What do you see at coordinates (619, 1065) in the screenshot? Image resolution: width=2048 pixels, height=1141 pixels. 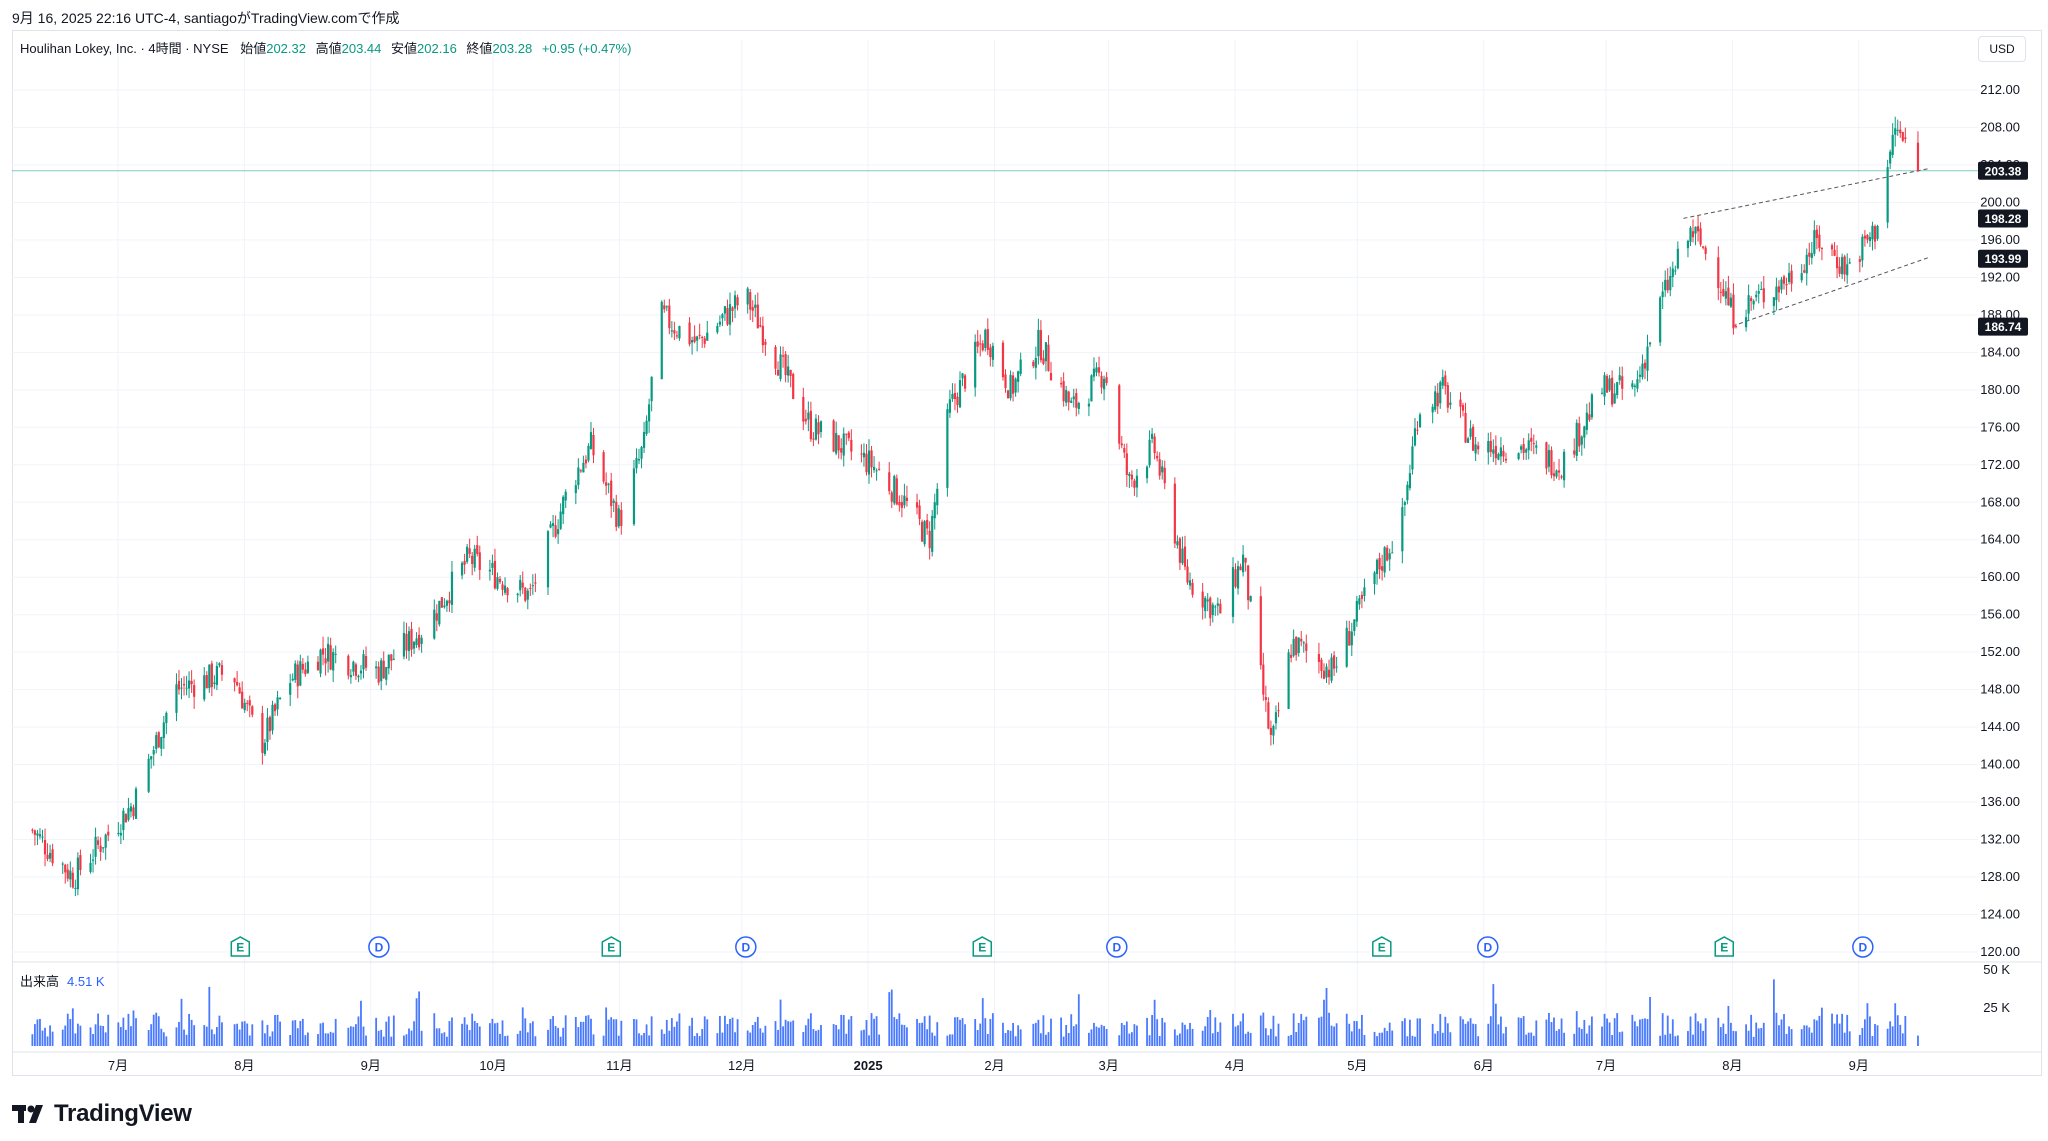 I see `time-tick-label: 11月` at bounding box center [619, 1065].